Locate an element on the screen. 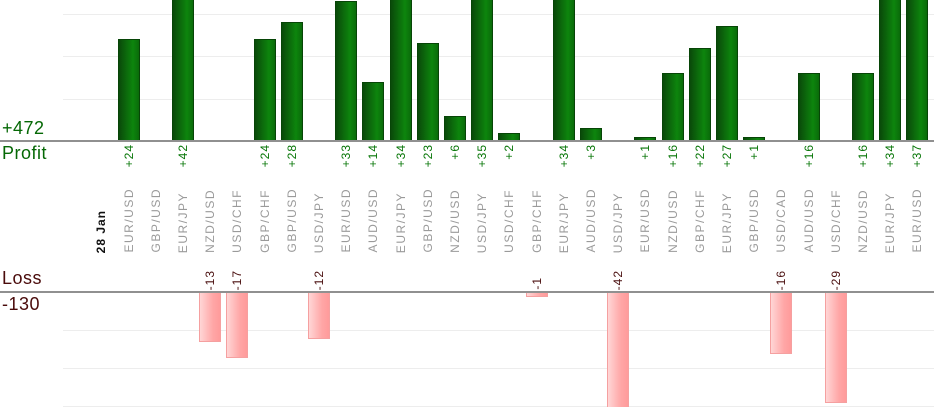  date-label: 28 Jan is located at coordinates (101, 231).